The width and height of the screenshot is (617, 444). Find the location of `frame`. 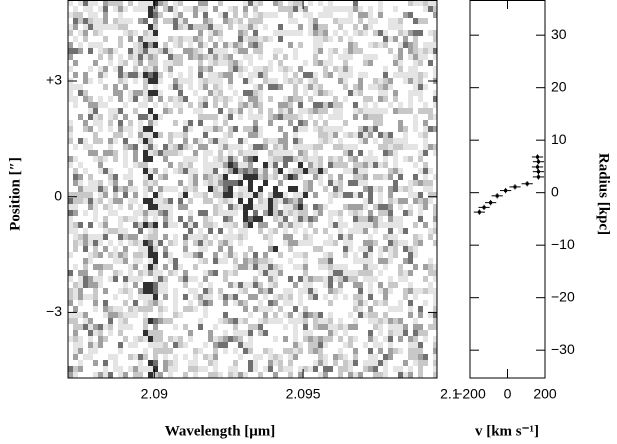

frame is located at coordinates (507, 189).